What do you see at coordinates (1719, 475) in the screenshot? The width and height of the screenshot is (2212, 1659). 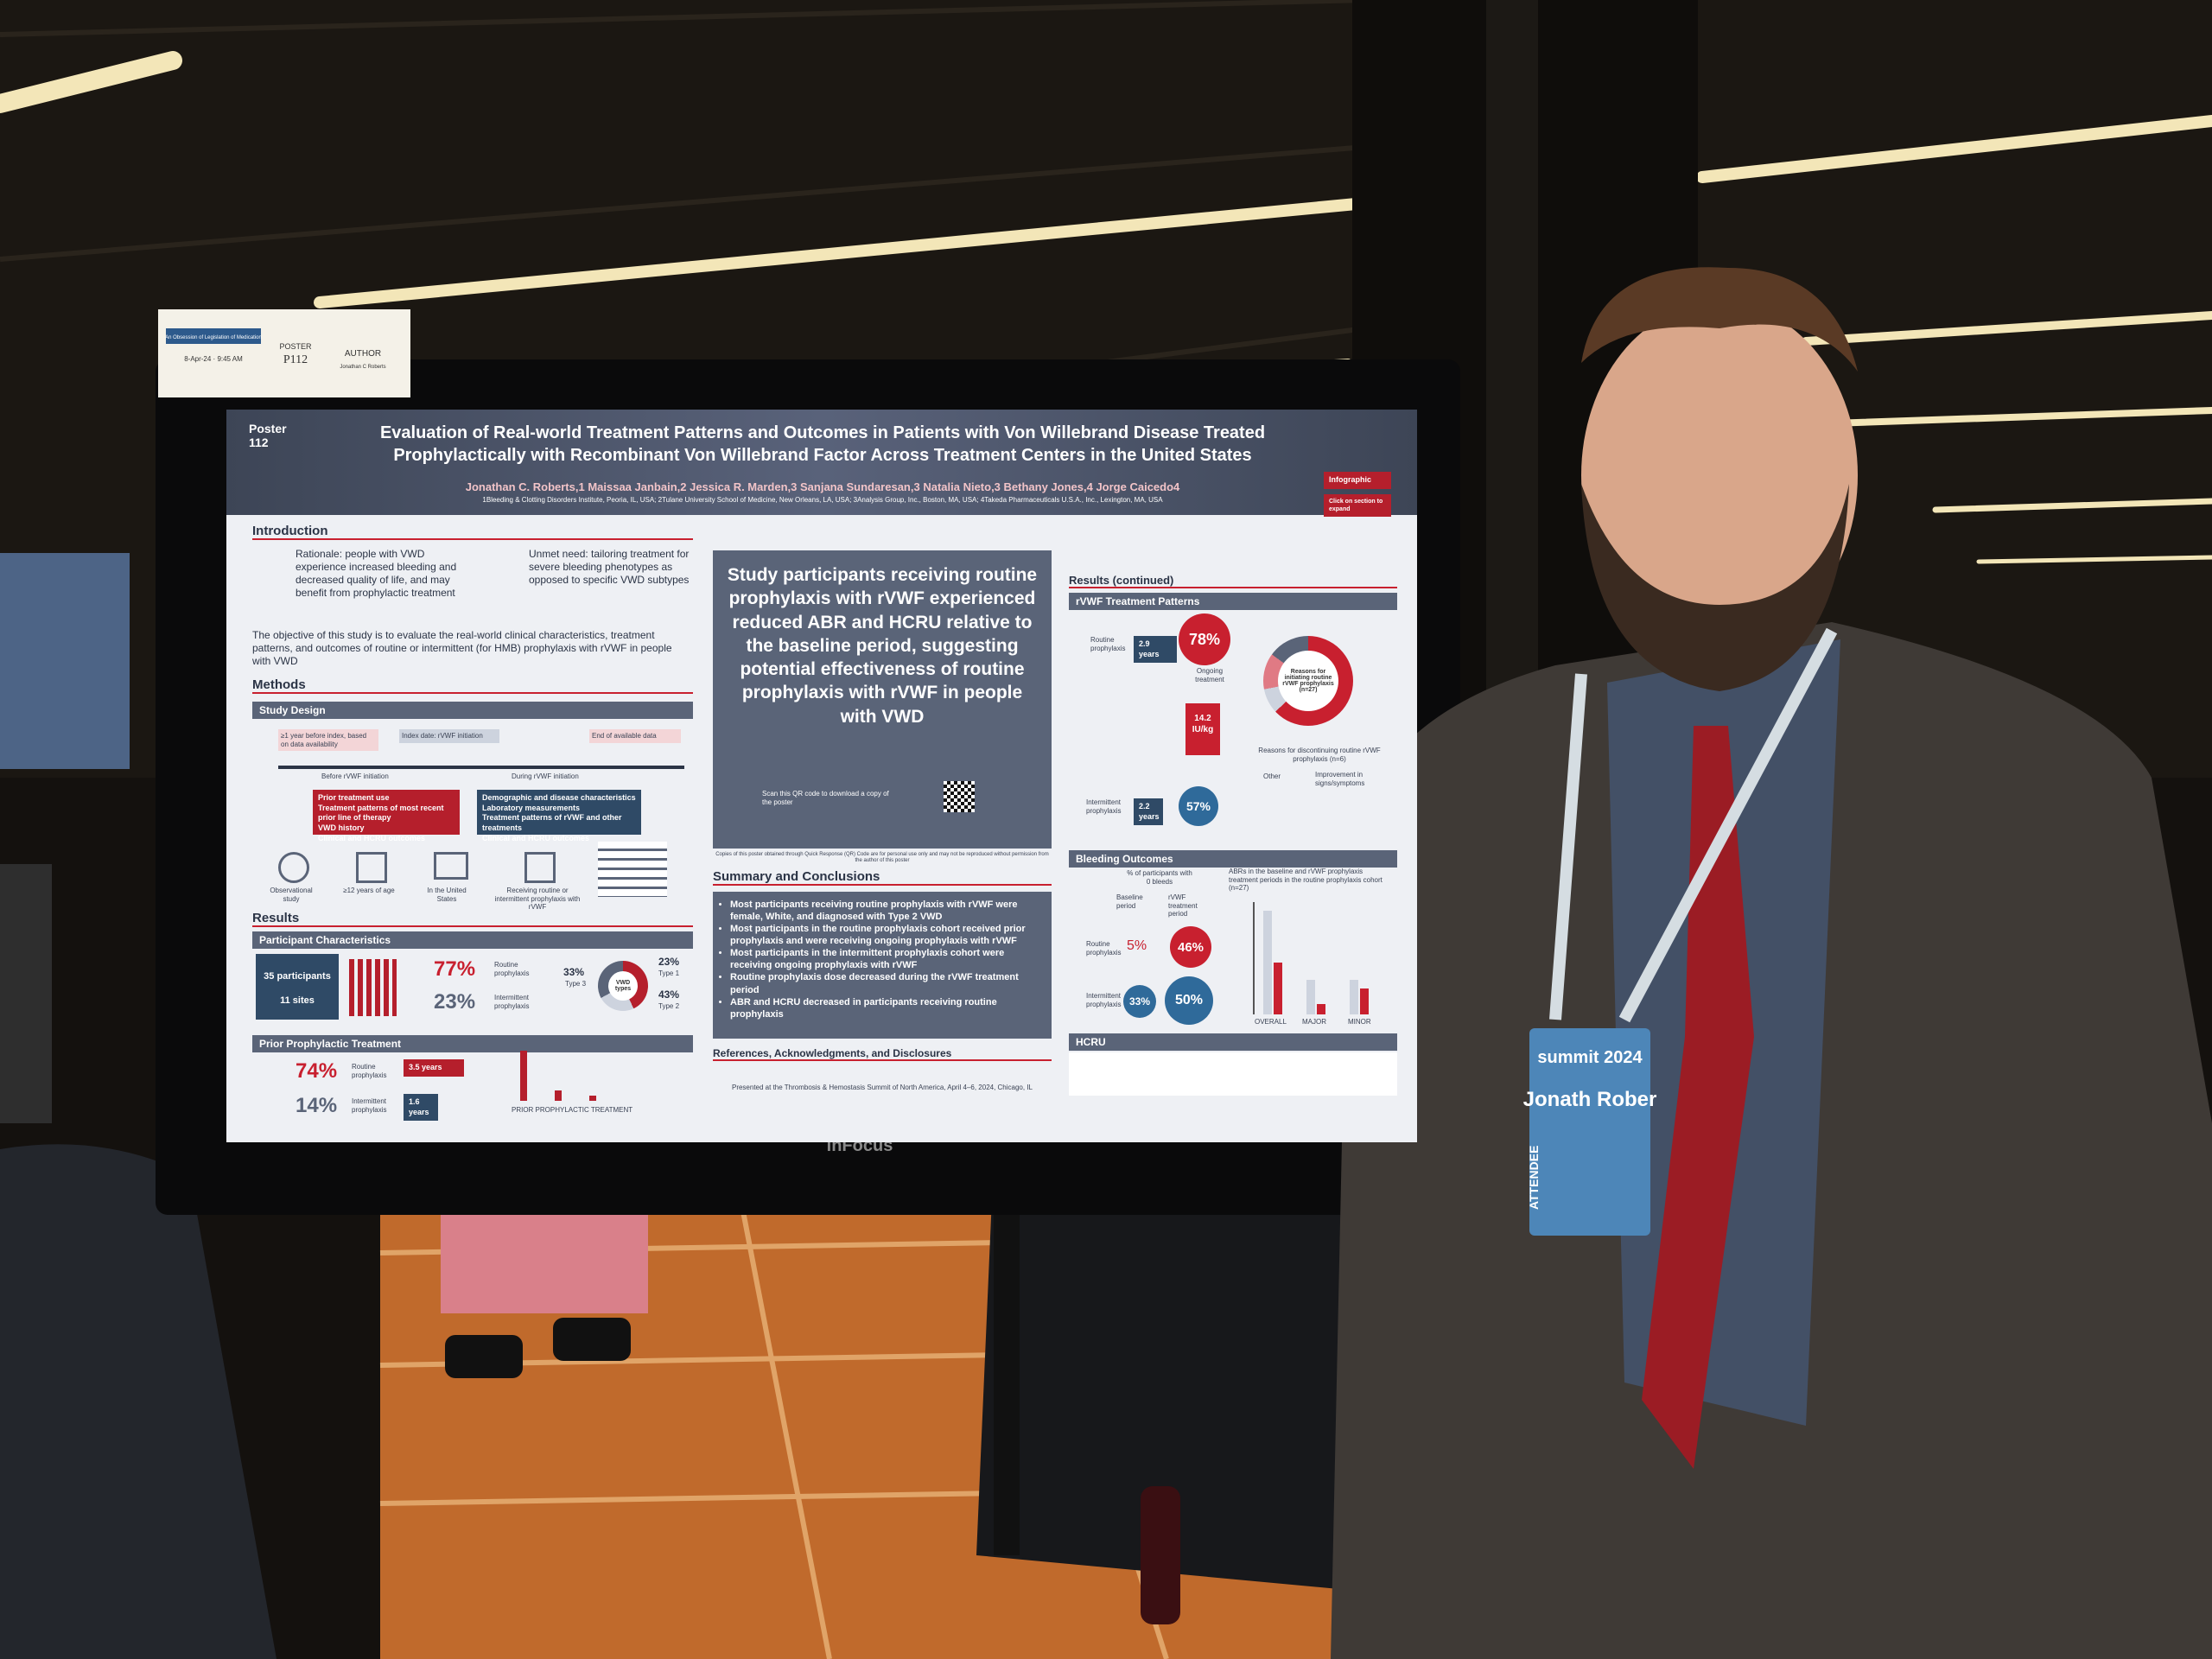 I see `face` at bounding box center [1719, 475].